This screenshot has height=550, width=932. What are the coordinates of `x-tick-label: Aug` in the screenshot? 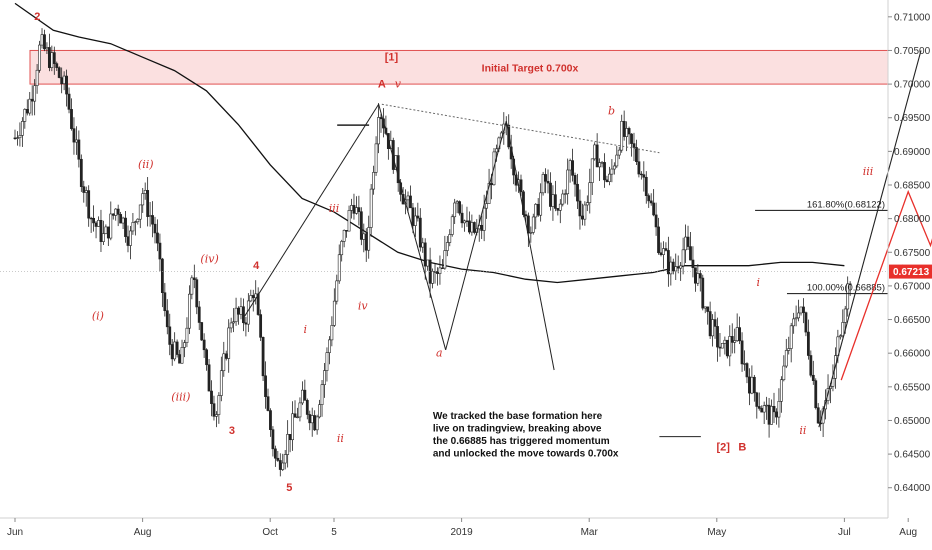 It's located at (143, 532).